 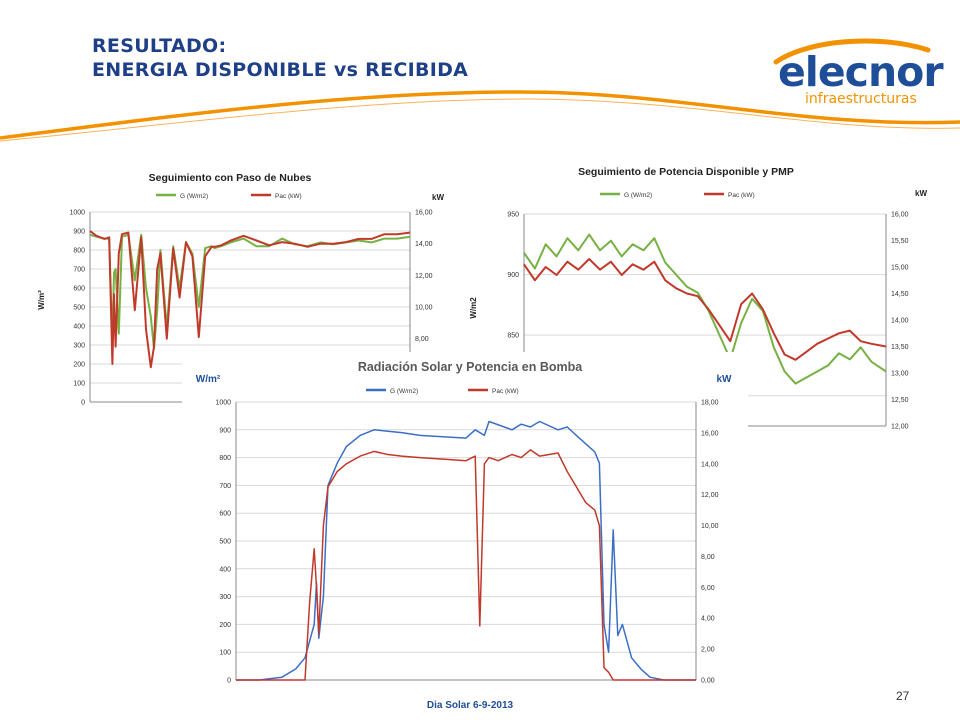 I want to click on logo-subtitle: infraestructuras, so click(x=861, y=99).